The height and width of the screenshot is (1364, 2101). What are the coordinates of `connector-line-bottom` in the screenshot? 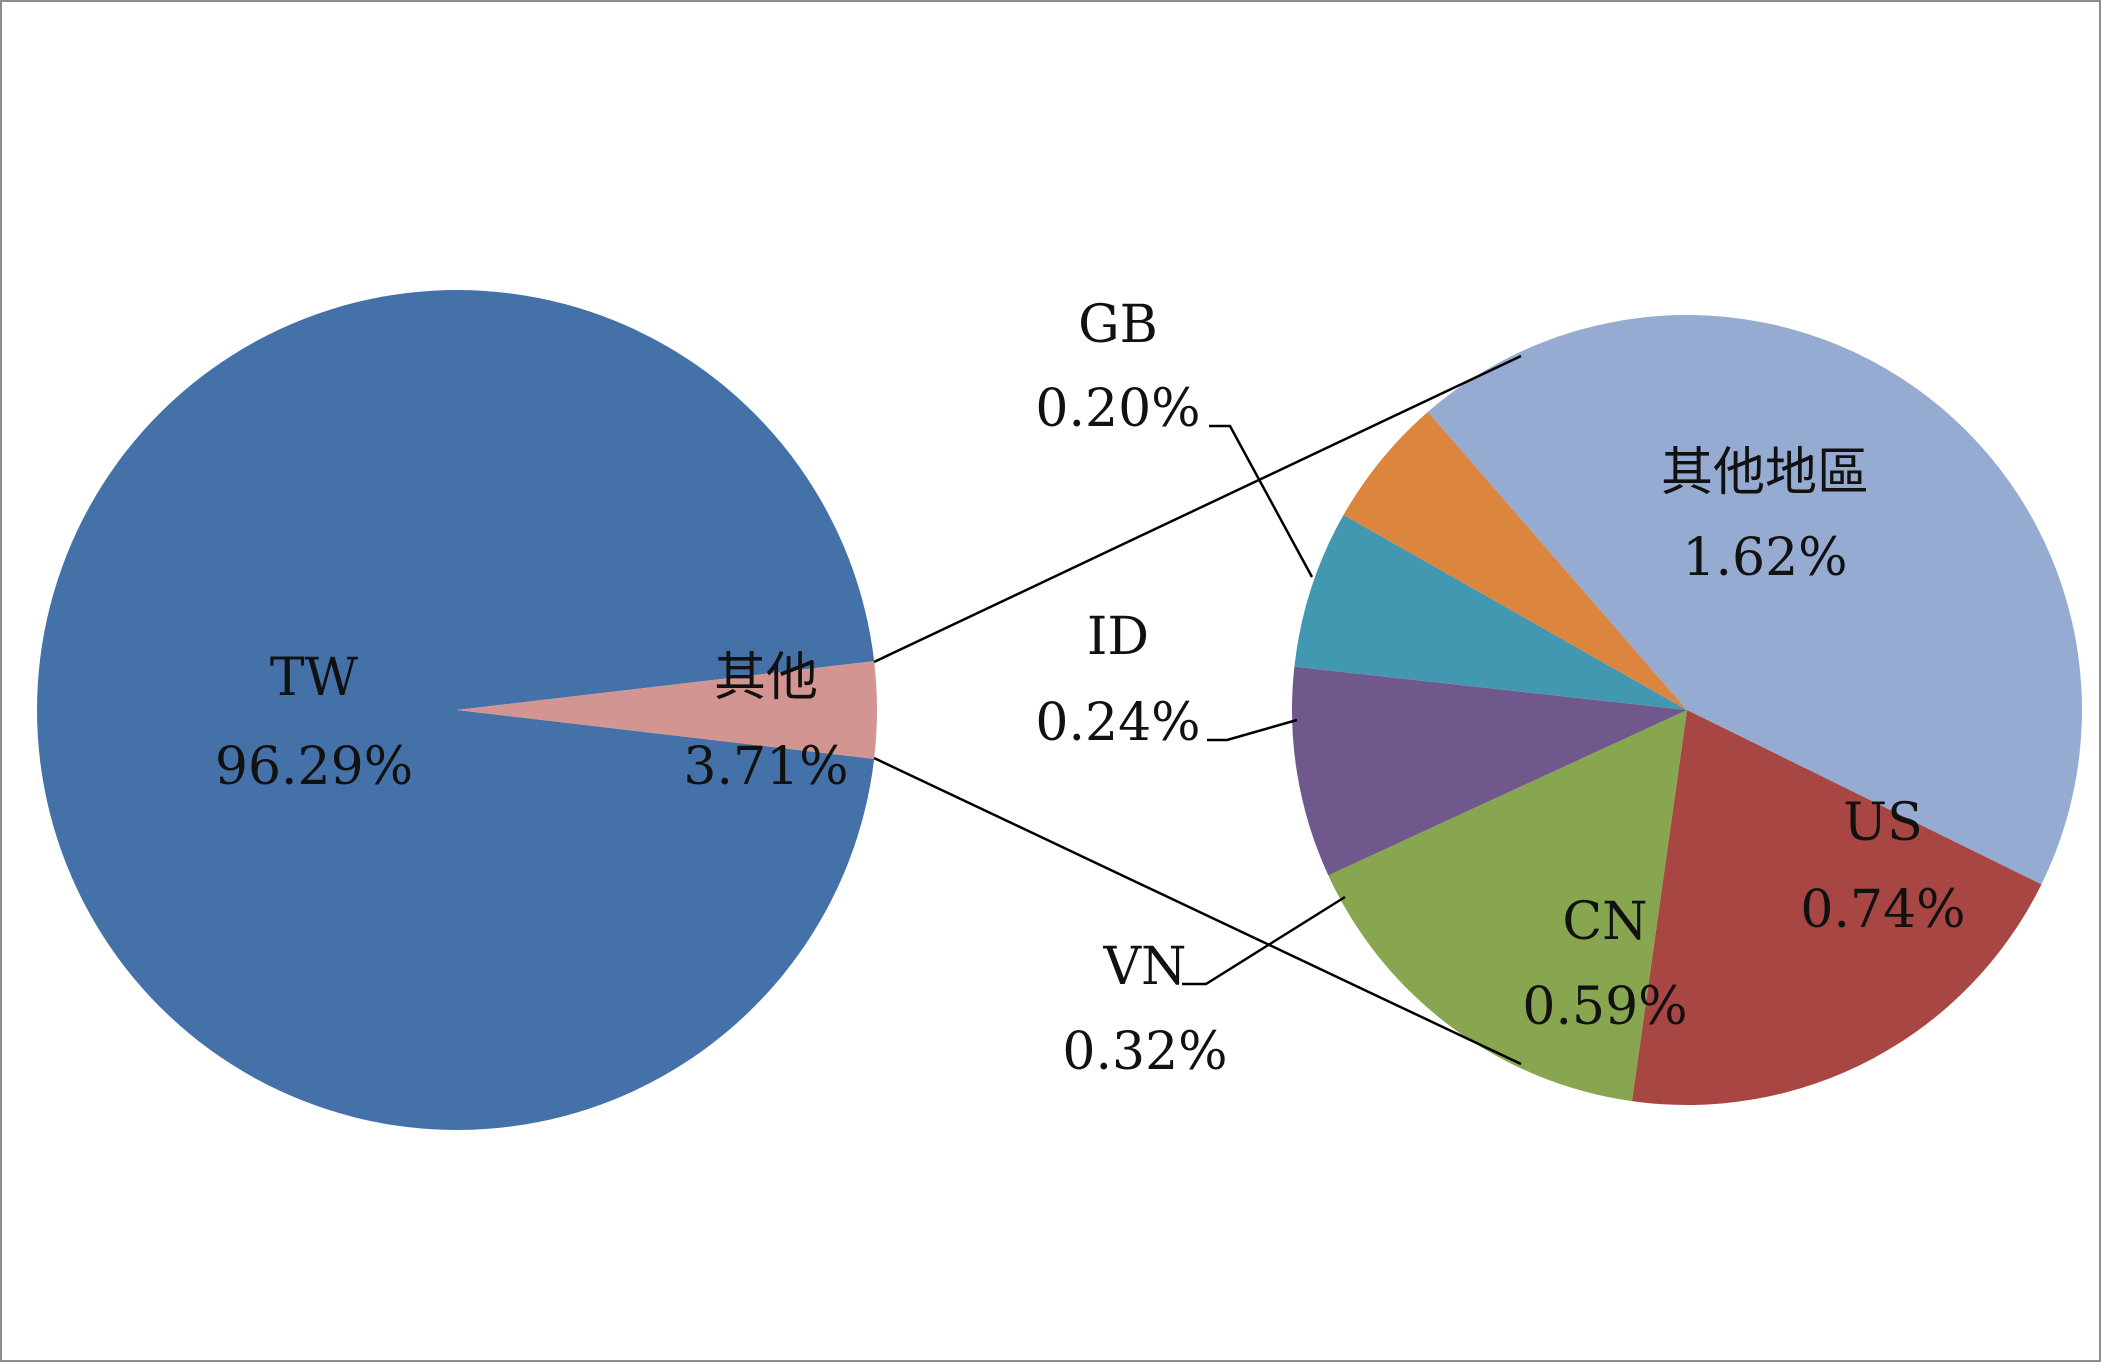 It's located at (1197, 911).